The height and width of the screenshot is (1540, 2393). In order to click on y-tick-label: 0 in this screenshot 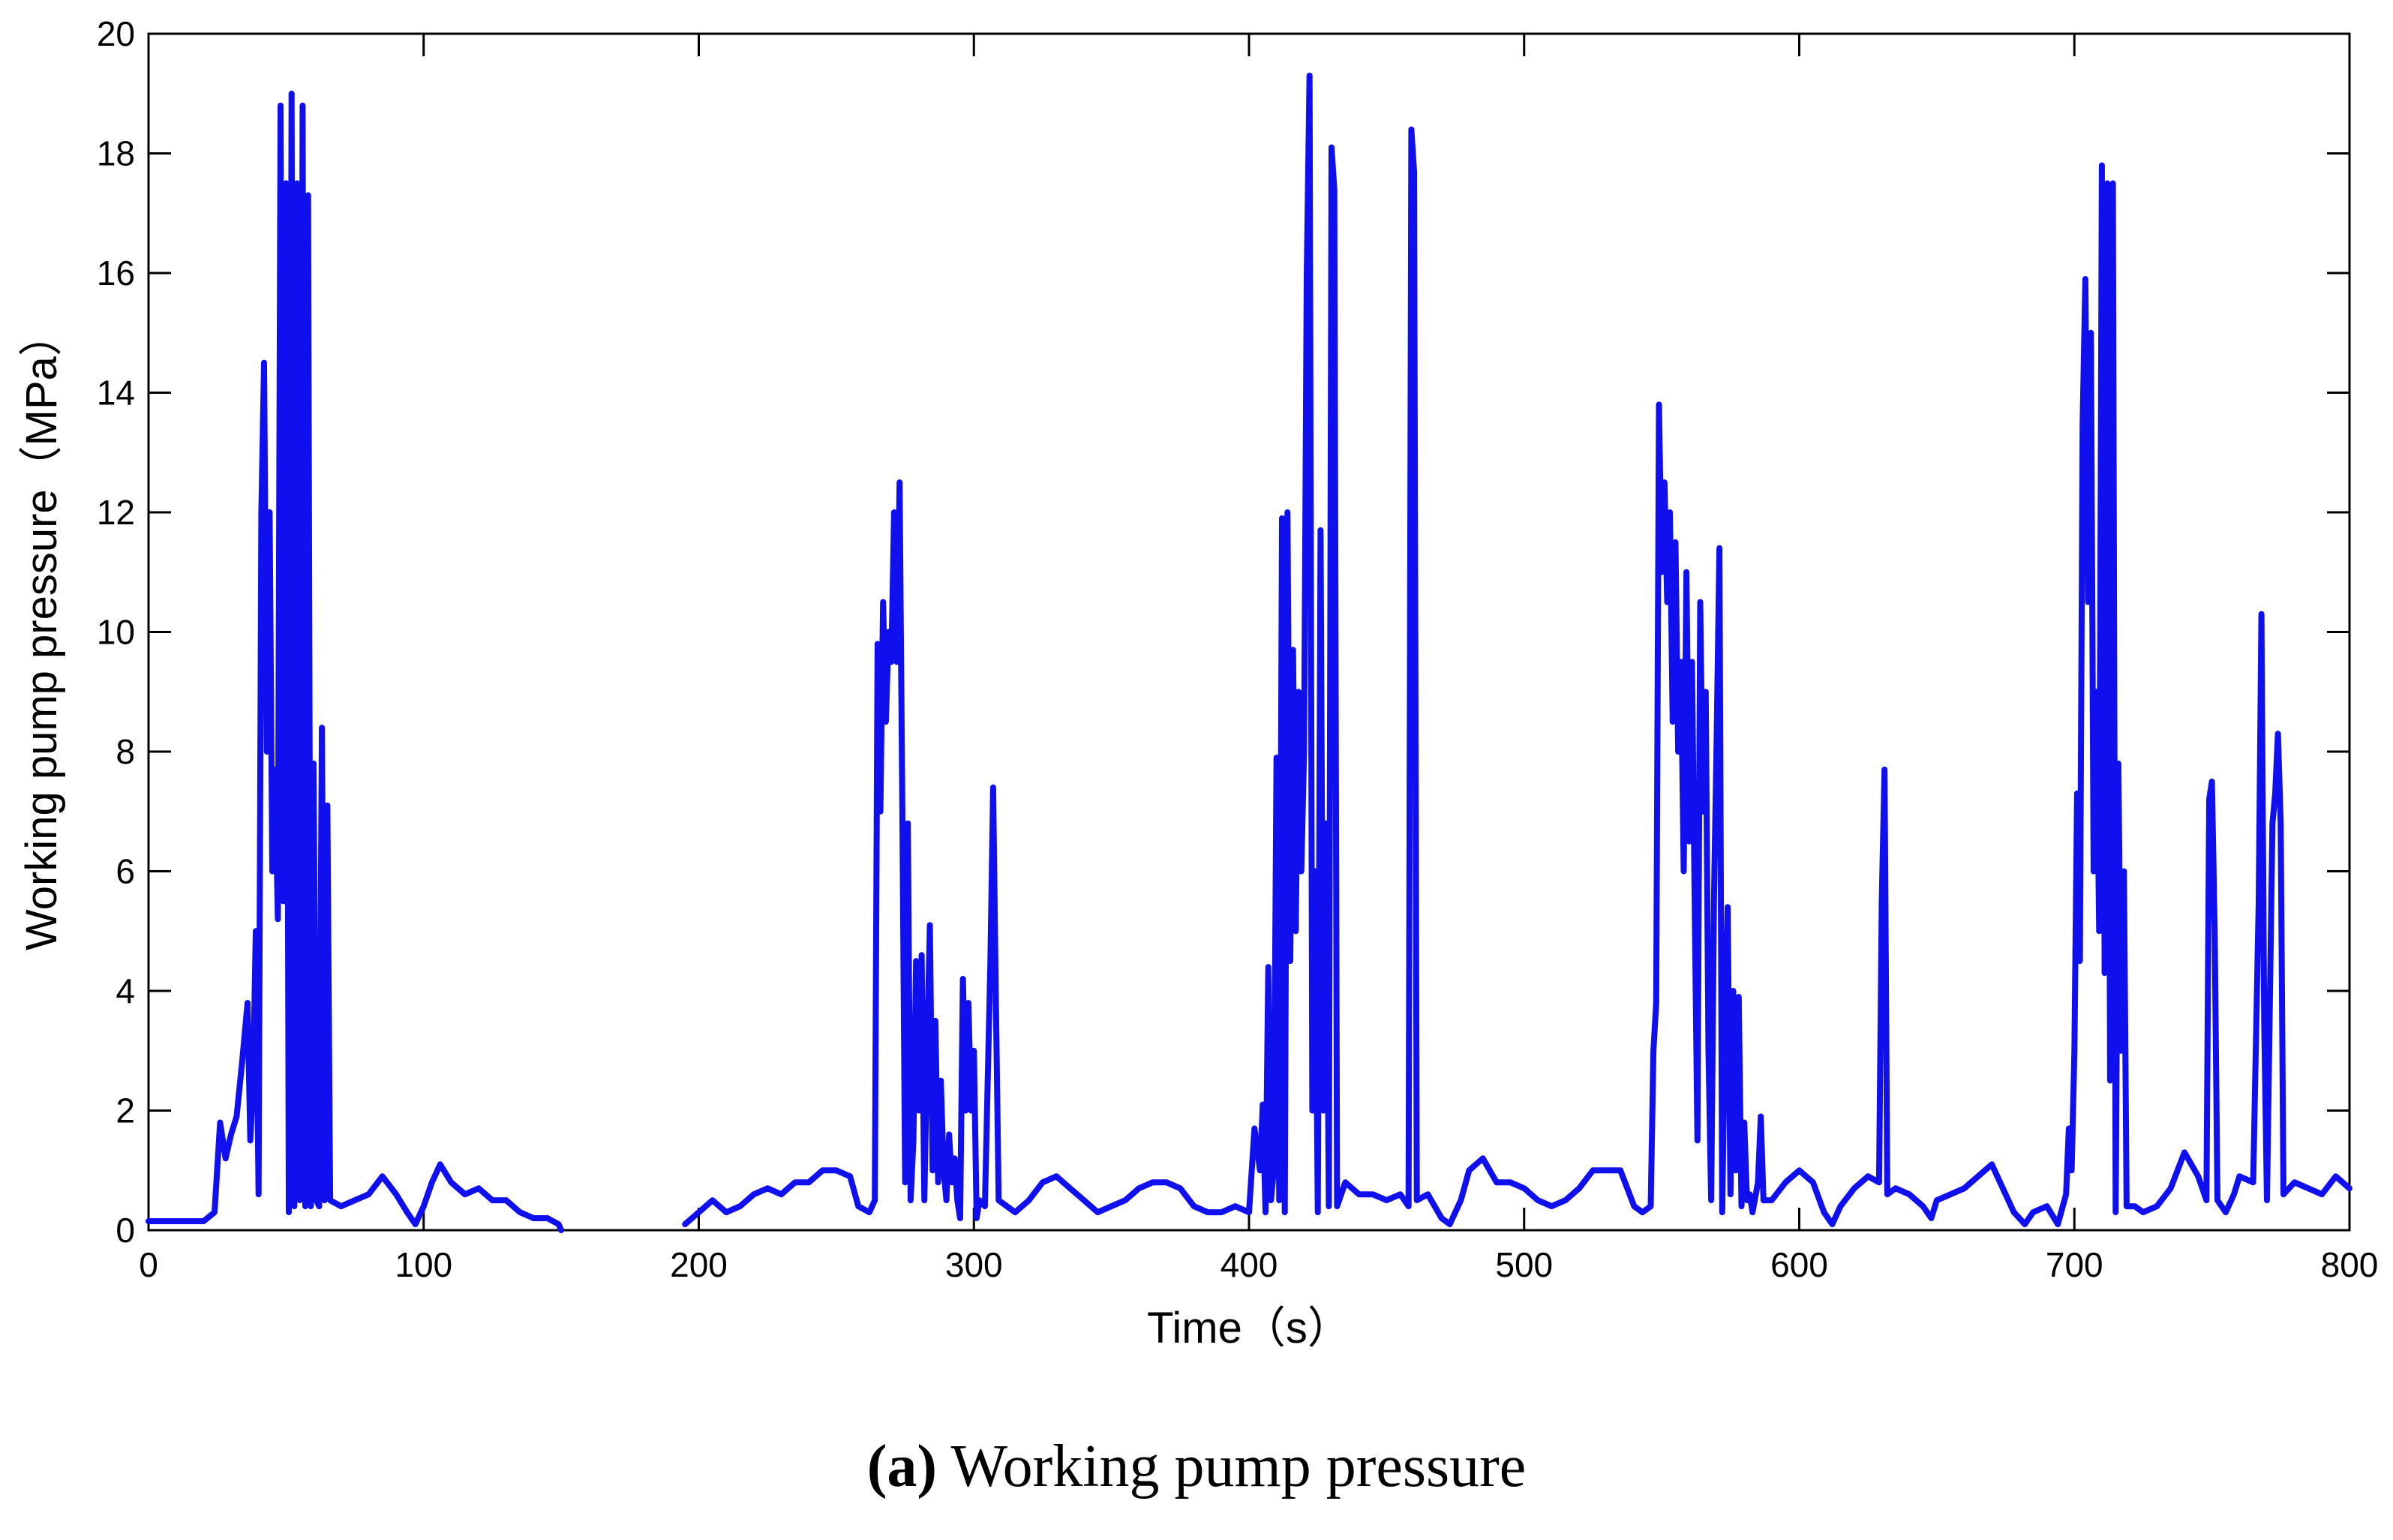, I will do `click(125, 1230)`.